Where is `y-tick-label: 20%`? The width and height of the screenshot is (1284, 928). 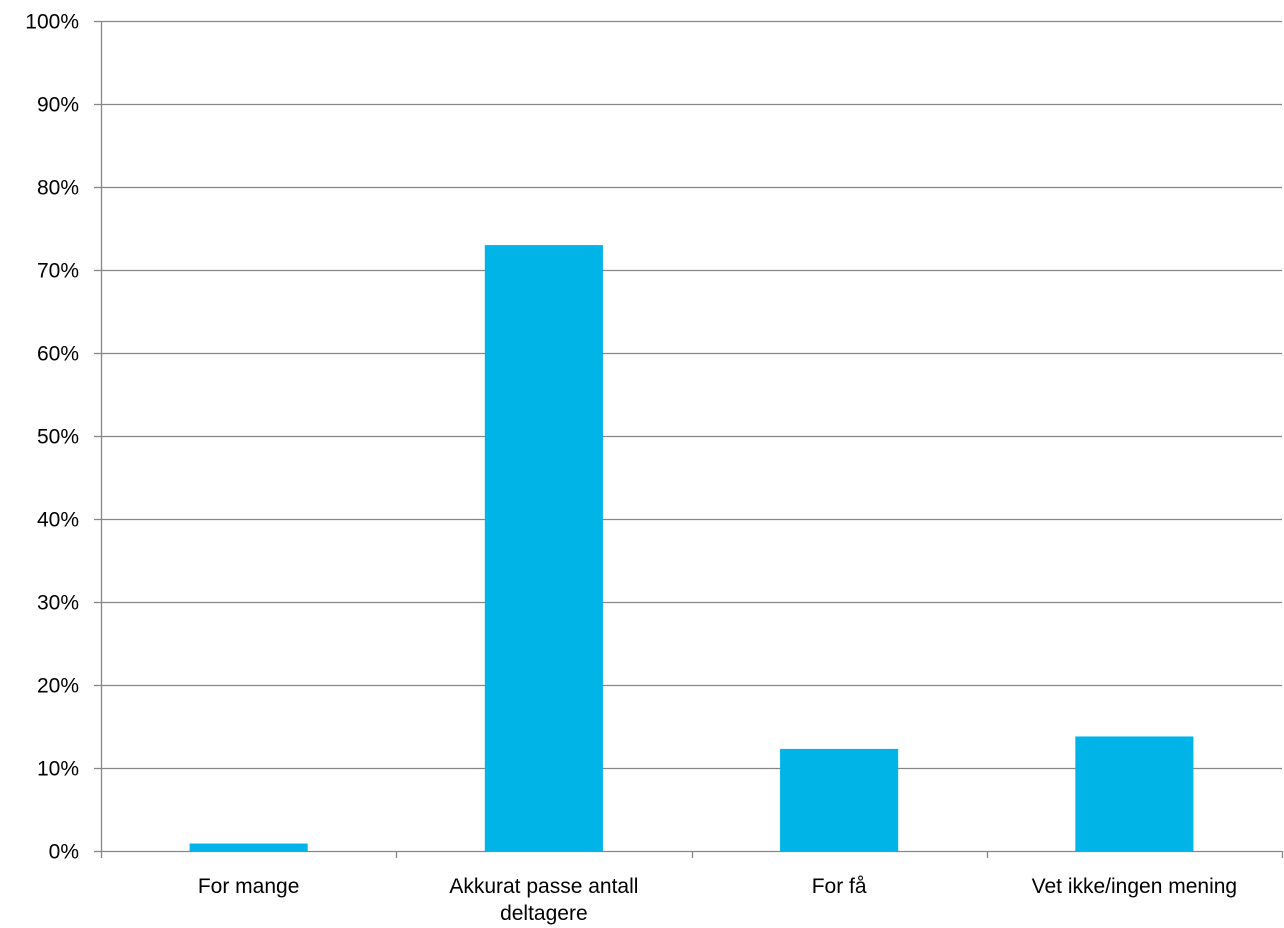
y-tick-label: 20% is located at coordinates (58, 686).